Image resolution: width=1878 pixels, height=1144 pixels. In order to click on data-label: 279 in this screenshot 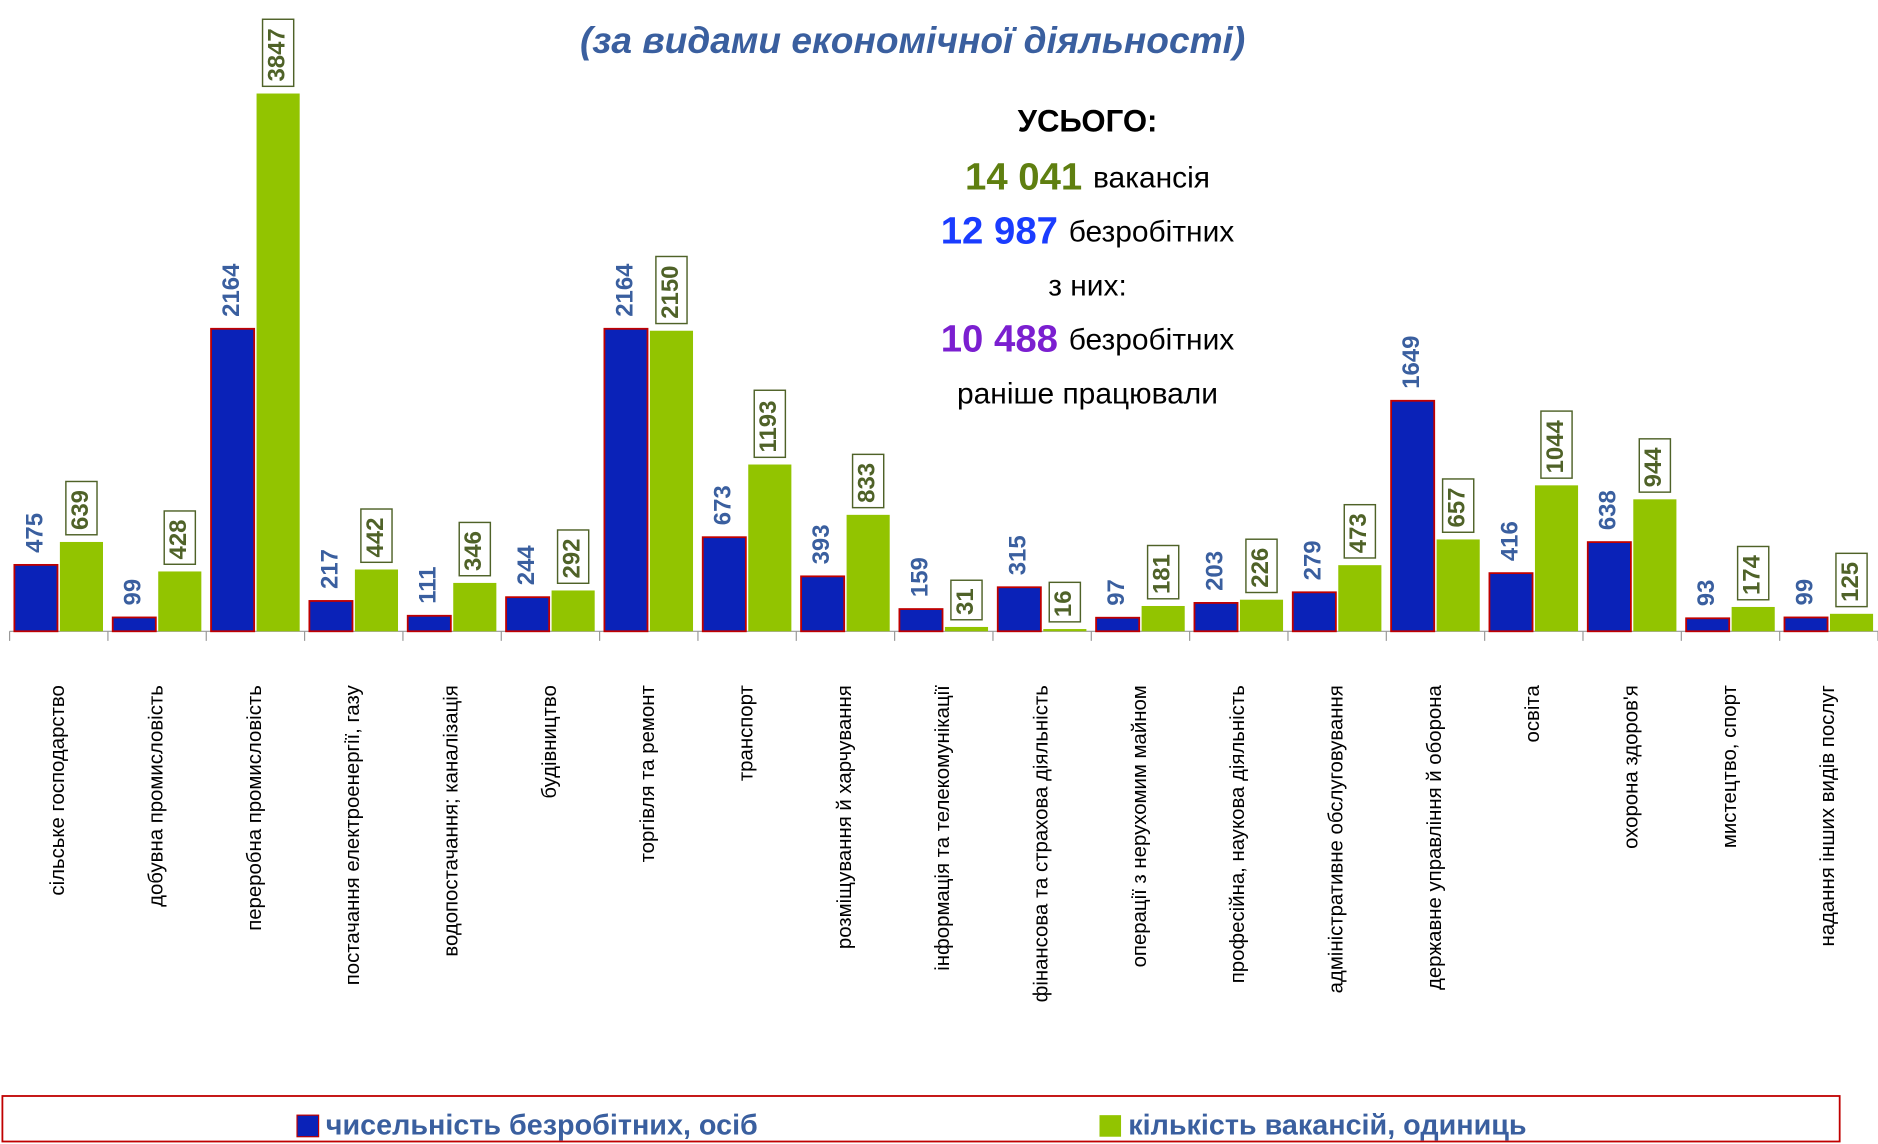, I will do `click(1313, 560)`.